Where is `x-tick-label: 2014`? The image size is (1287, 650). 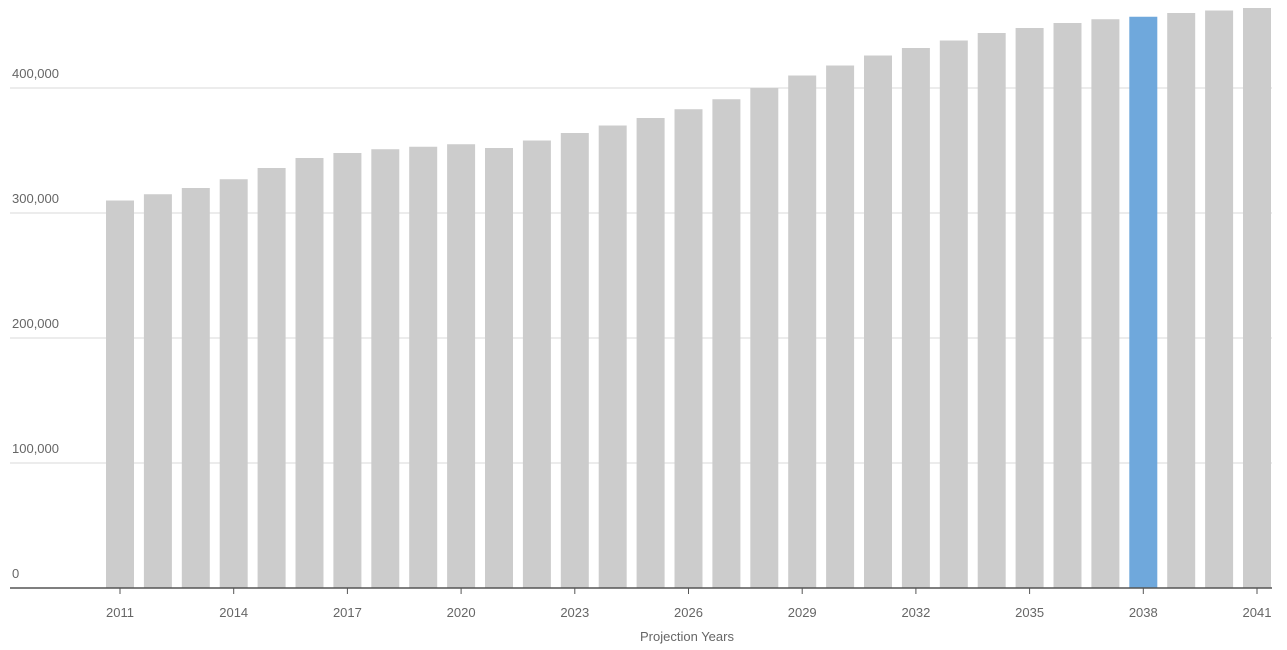
x-tick-label: 2014 is located at coordinates (233, 612).